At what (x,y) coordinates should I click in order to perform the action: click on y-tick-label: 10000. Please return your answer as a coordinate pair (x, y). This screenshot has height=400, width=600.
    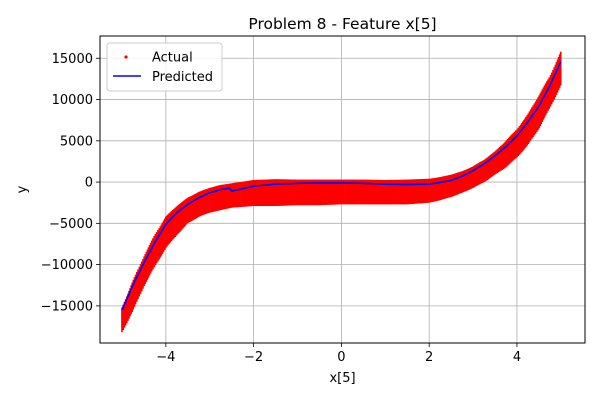
    Looking at the image, I should click on (72, 100).